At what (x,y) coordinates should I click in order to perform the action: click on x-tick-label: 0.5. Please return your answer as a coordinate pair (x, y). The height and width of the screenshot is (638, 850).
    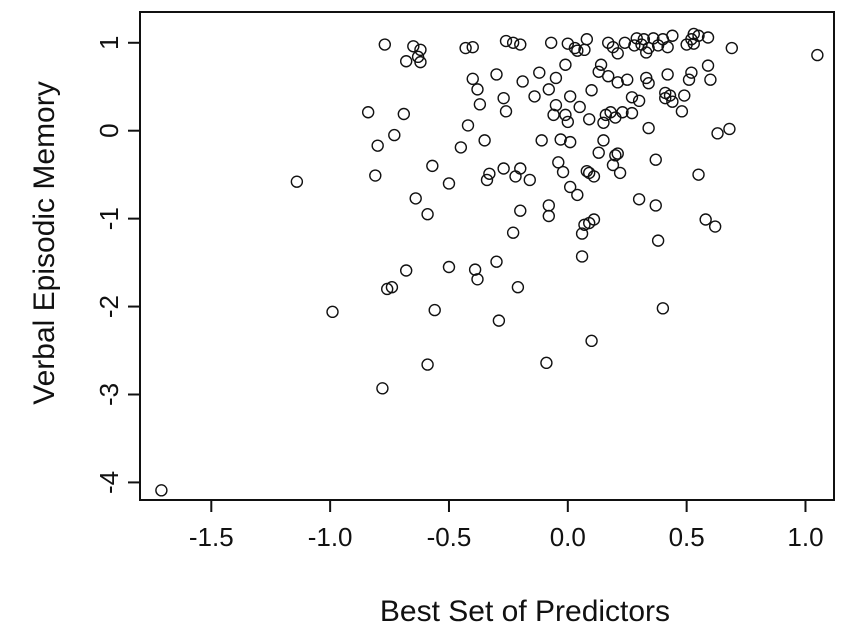
    Looking at the image, I should click on (687, 537).